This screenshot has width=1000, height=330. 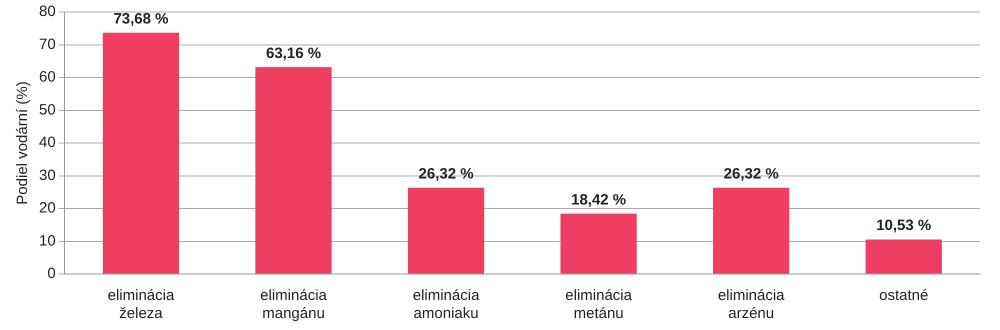 I want to click on y-tick-label: 10, so click(x=47, y=241).